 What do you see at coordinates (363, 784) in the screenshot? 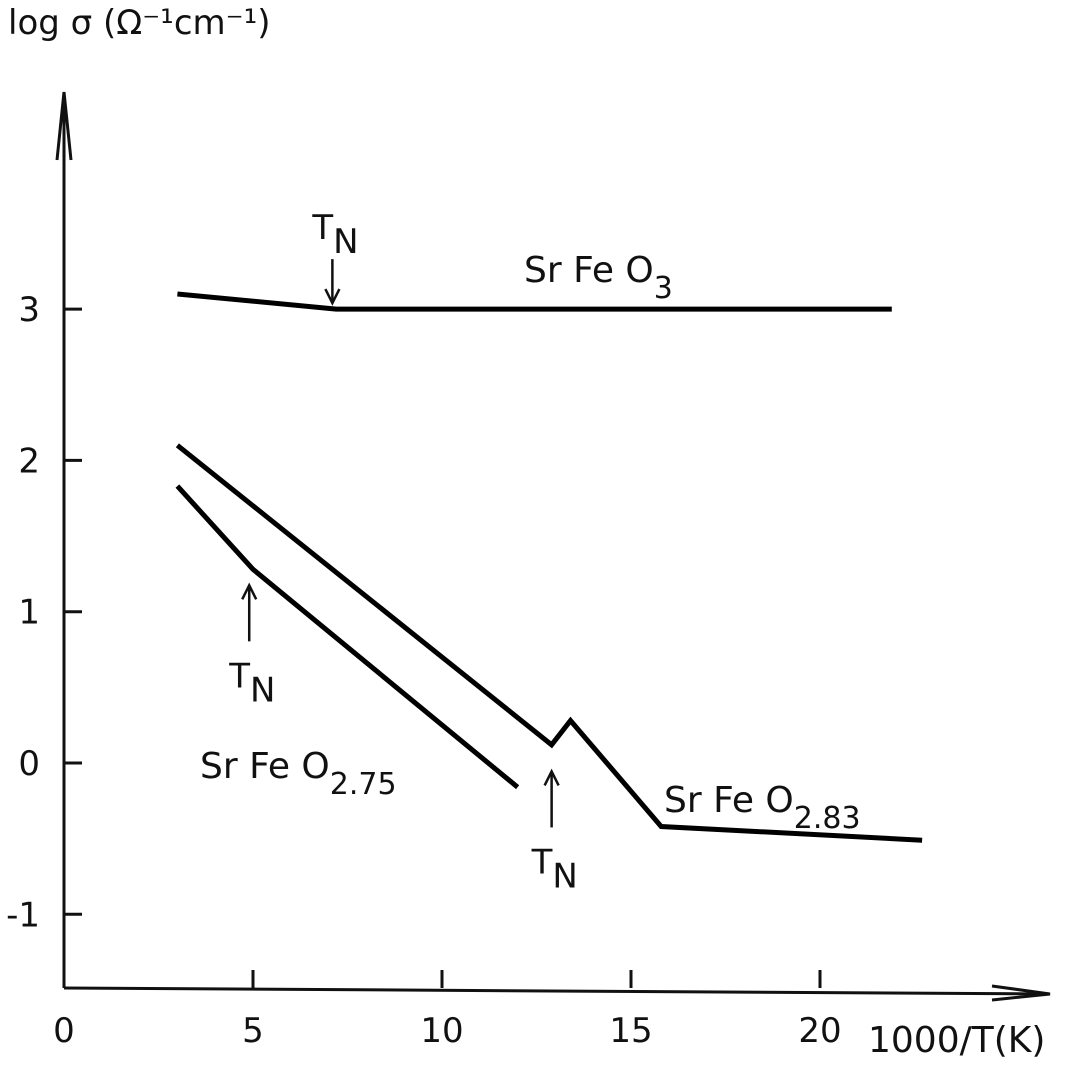
I see `label-srfeo275-subscript: 2.75` at bounding box center [363, 784].